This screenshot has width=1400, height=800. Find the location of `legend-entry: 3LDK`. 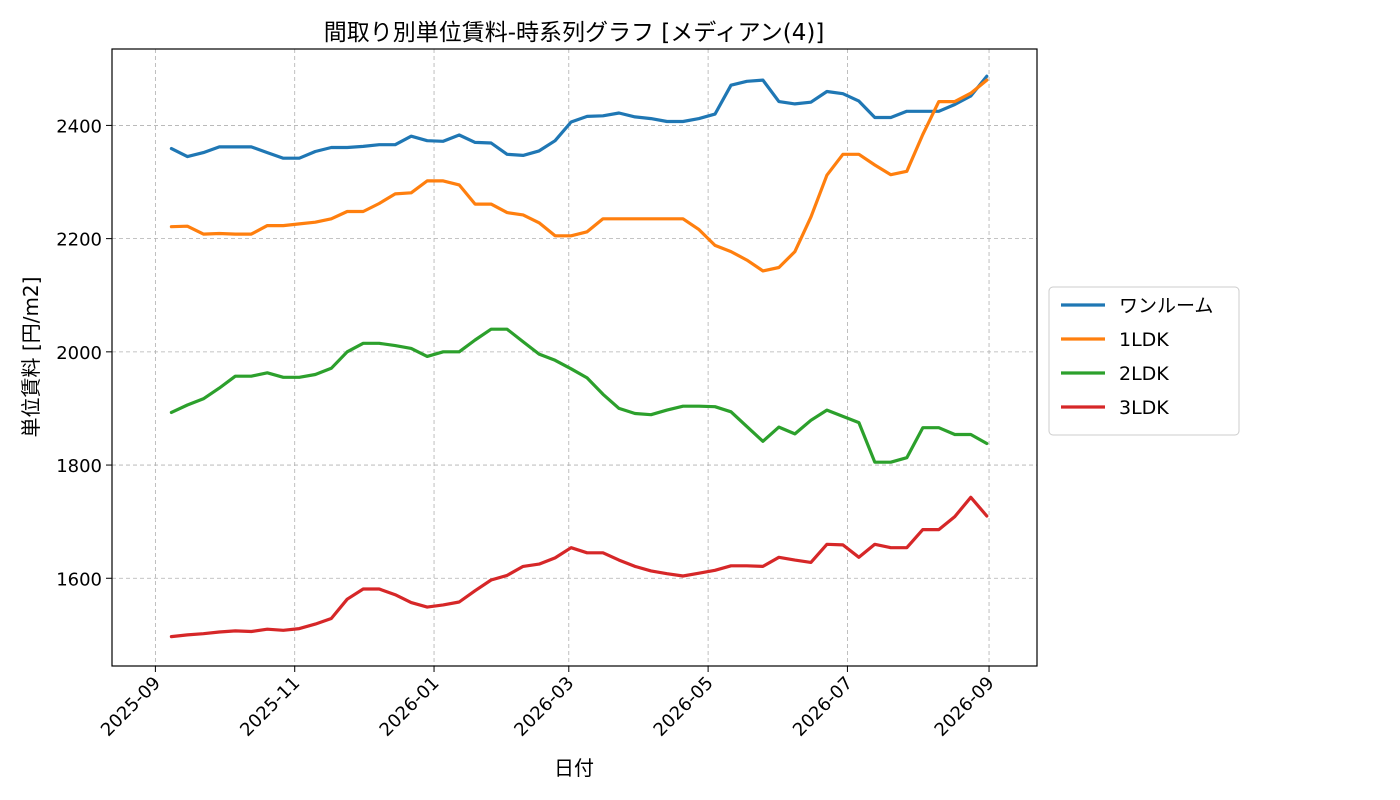

legend-entry: 3LDK is located at coordinates (1144, 408).